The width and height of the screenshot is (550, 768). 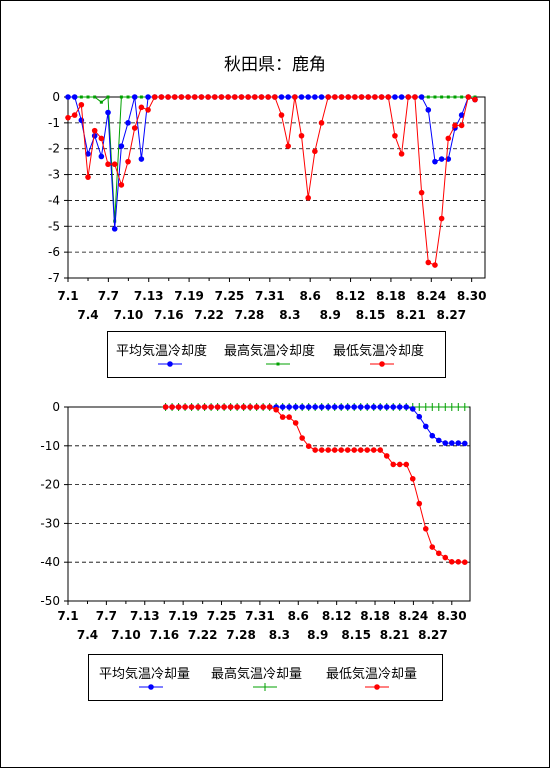 What do you see at coordinates (170, 364) in the screenshot?
I see `legend-marker-mean` at bounding box center [170, 364].